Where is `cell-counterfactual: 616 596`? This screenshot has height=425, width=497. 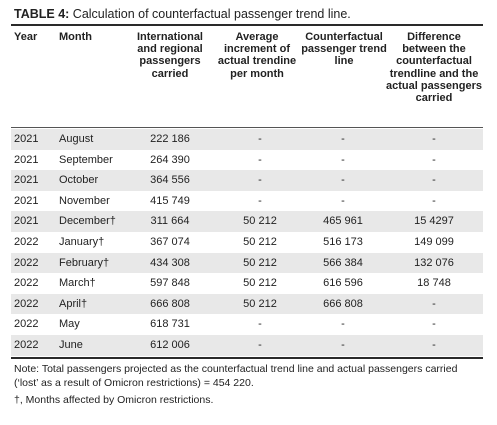
cell-counterfactual: 616 596 is located at coordinates (343, 283).